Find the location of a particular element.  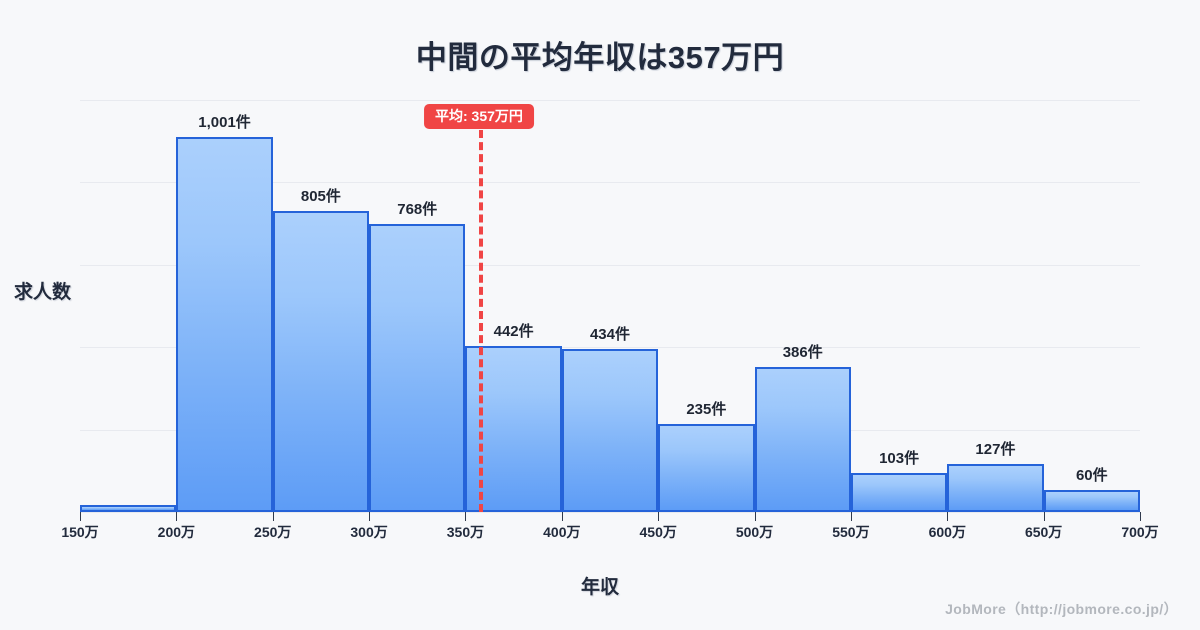

x-axis-tick-label: 150万 is located at coordinates (80, 532).